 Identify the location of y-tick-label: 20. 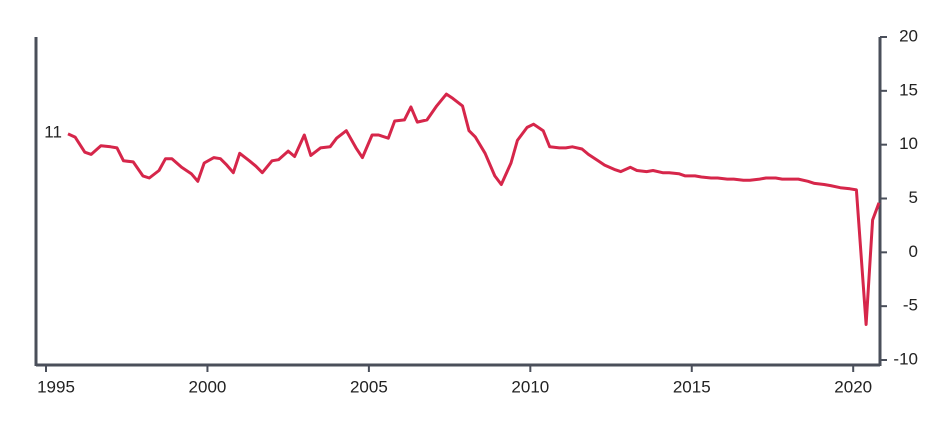
(908, 35).